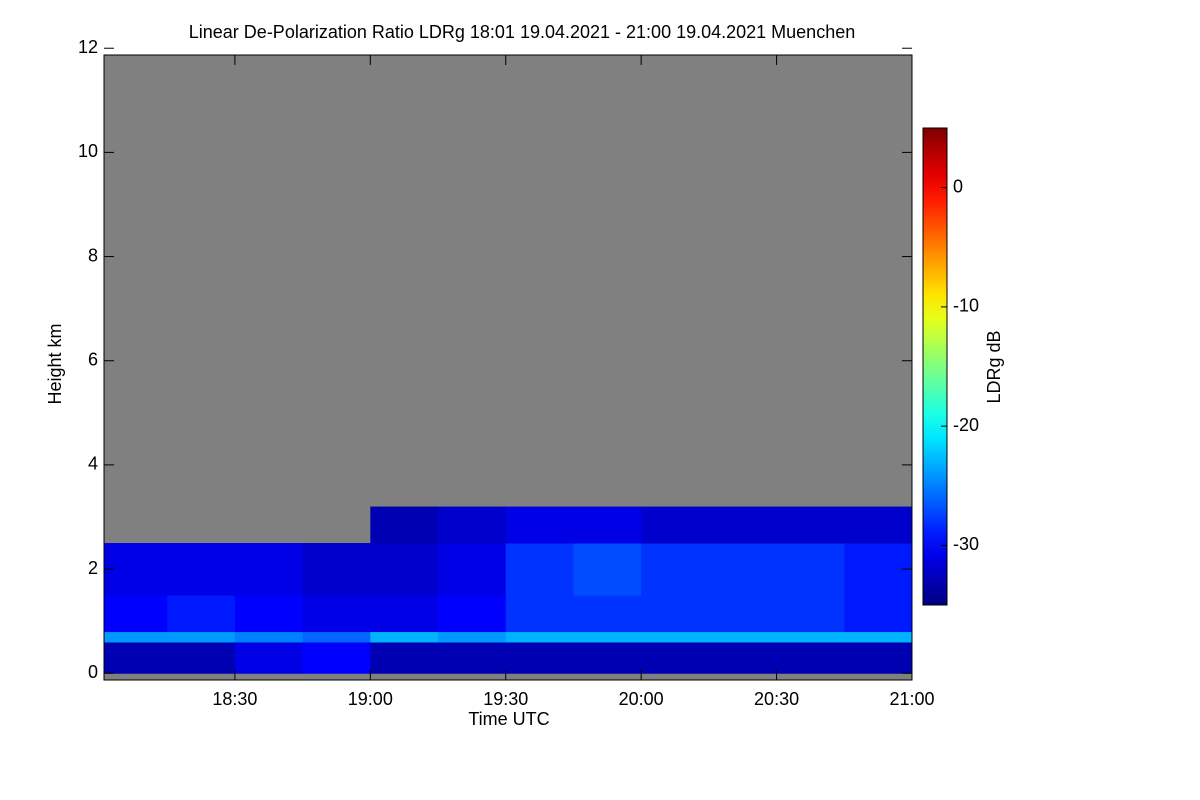  Describe the element at coordinates (370, 699) in the screenshot. I see `x-tick-label: 19:00` at that location.